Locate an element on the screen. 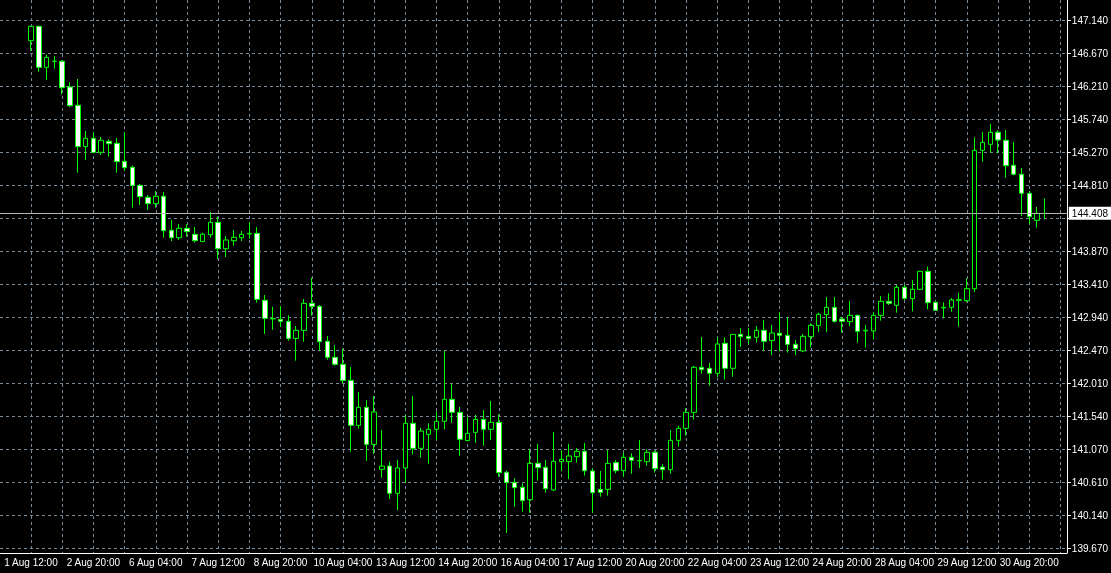 This screenshot has height=573, width=1111. x-tick-label: 7 Aug 12:00 is located at coordinates (218, 562).